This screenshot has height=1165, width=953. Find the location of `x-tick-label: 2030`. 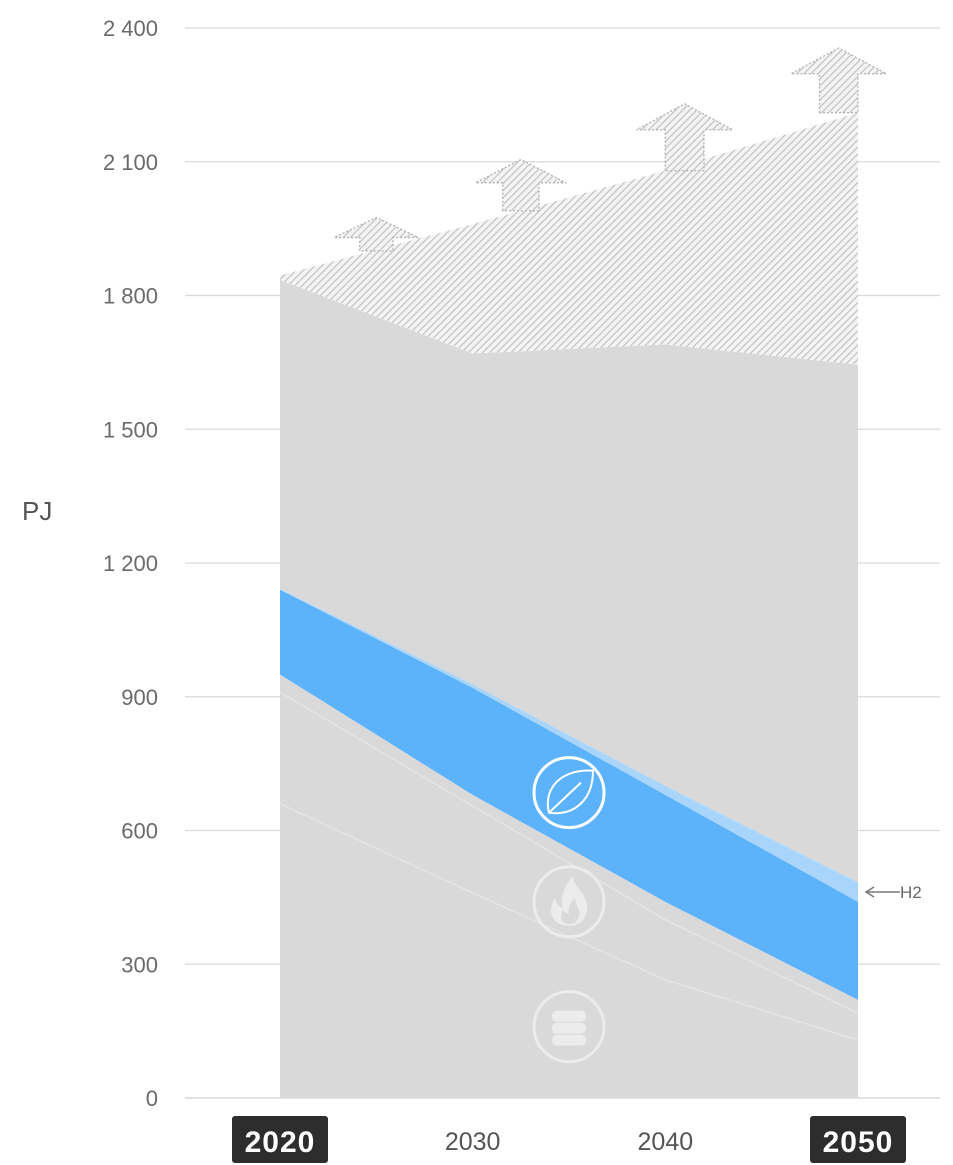

x-tick-label: 2030 is located at coordinates (473, 1142).